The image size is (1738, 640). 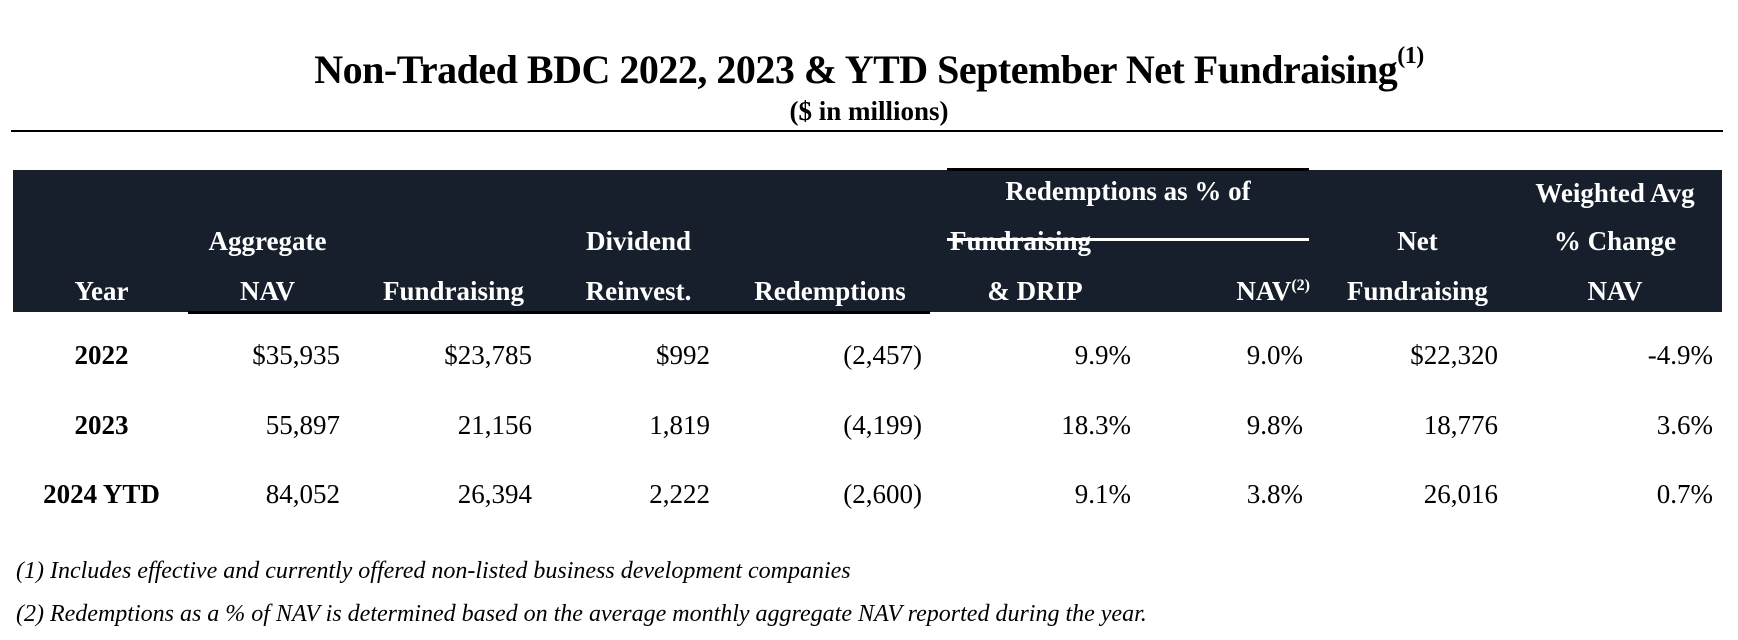 I want to click on header-nav-1: Aggregate, so click(x=267, y=241).